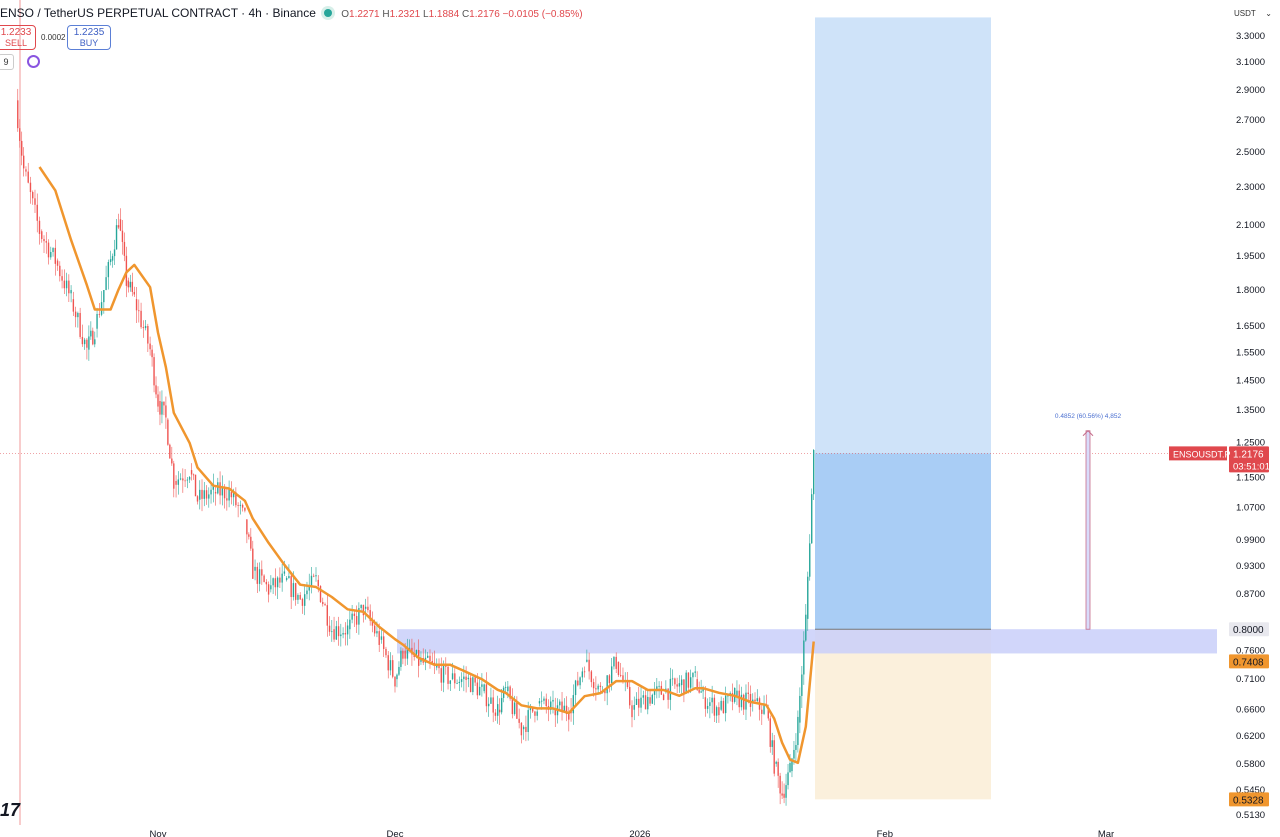  I want to click on y-tick-label: 3.1000, so click(1250, 62).